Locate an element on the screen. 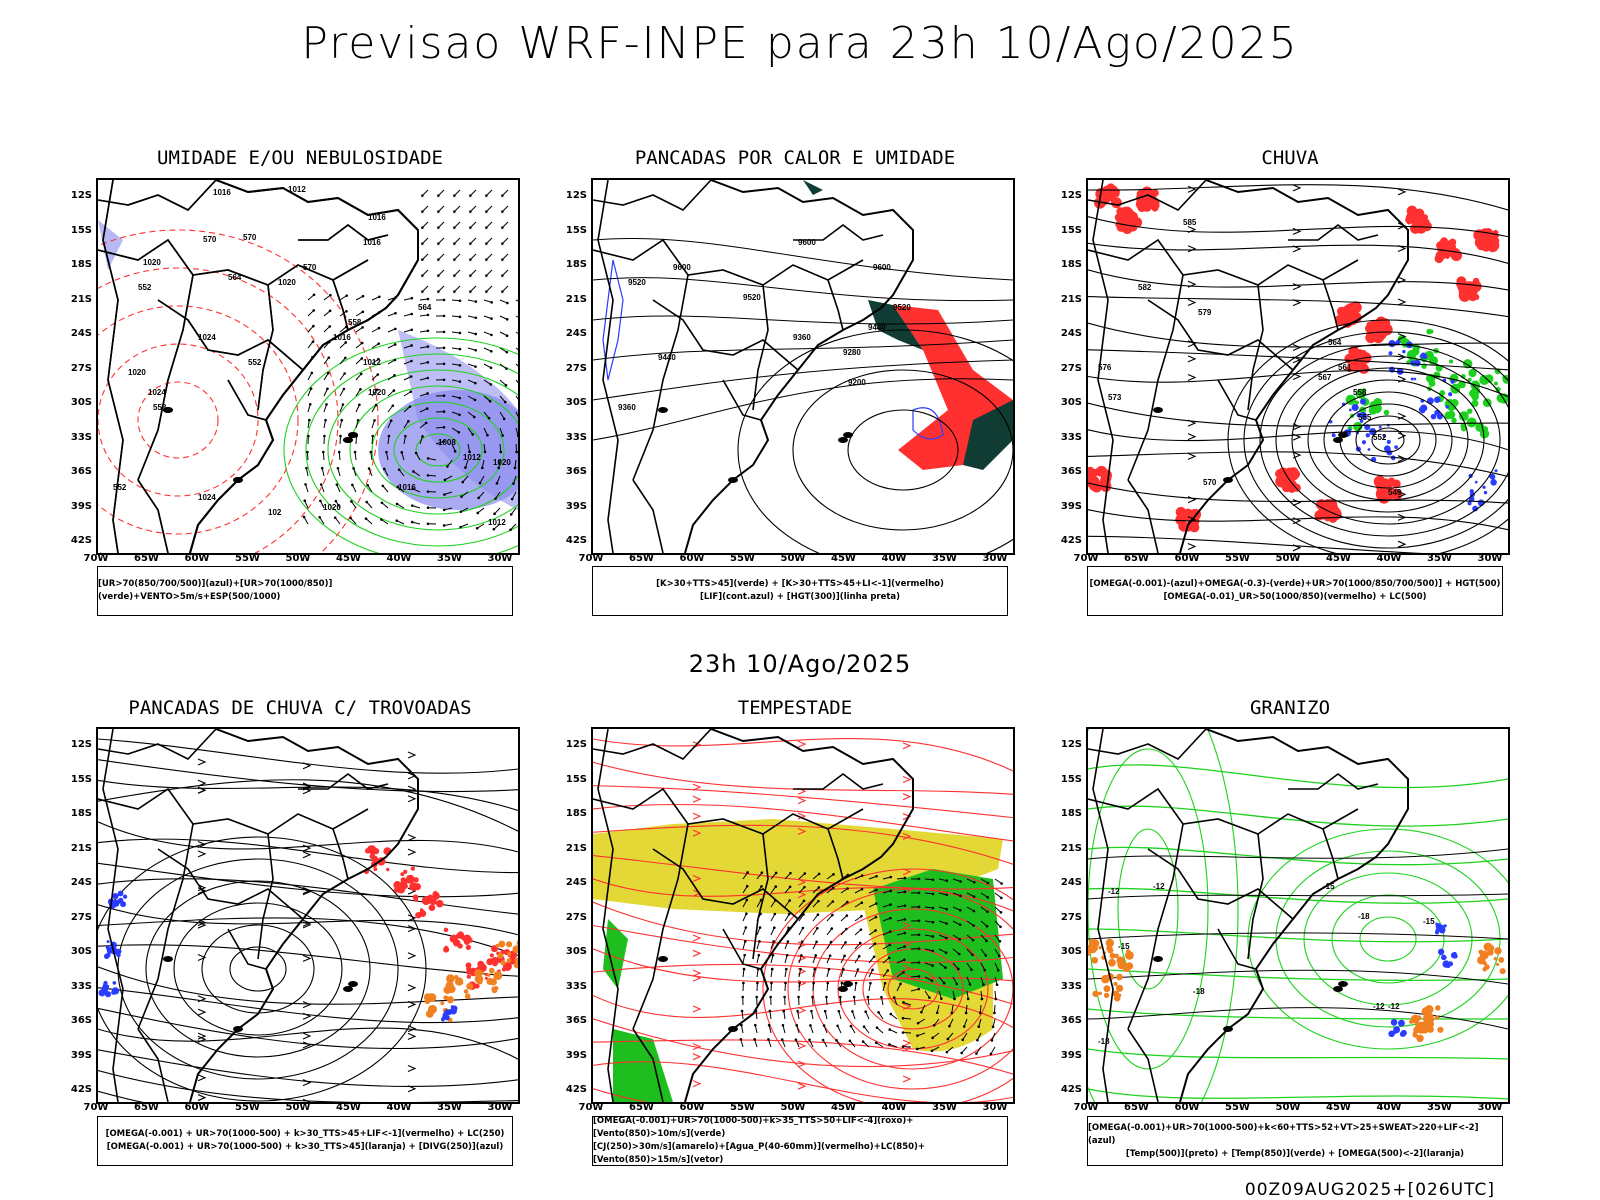 This screenshot has height=1200, width=1600. contour-label: 9360 is located at coordinates (802, 337).